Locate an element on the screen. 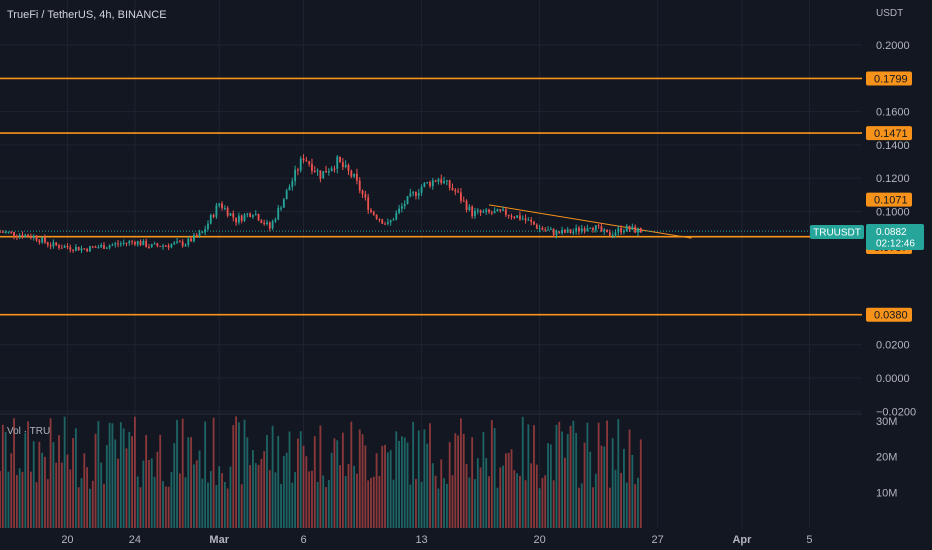 This screenshot has width=932, height=550. volume-label: Vol · TRU is located at coordinates (28, 431).